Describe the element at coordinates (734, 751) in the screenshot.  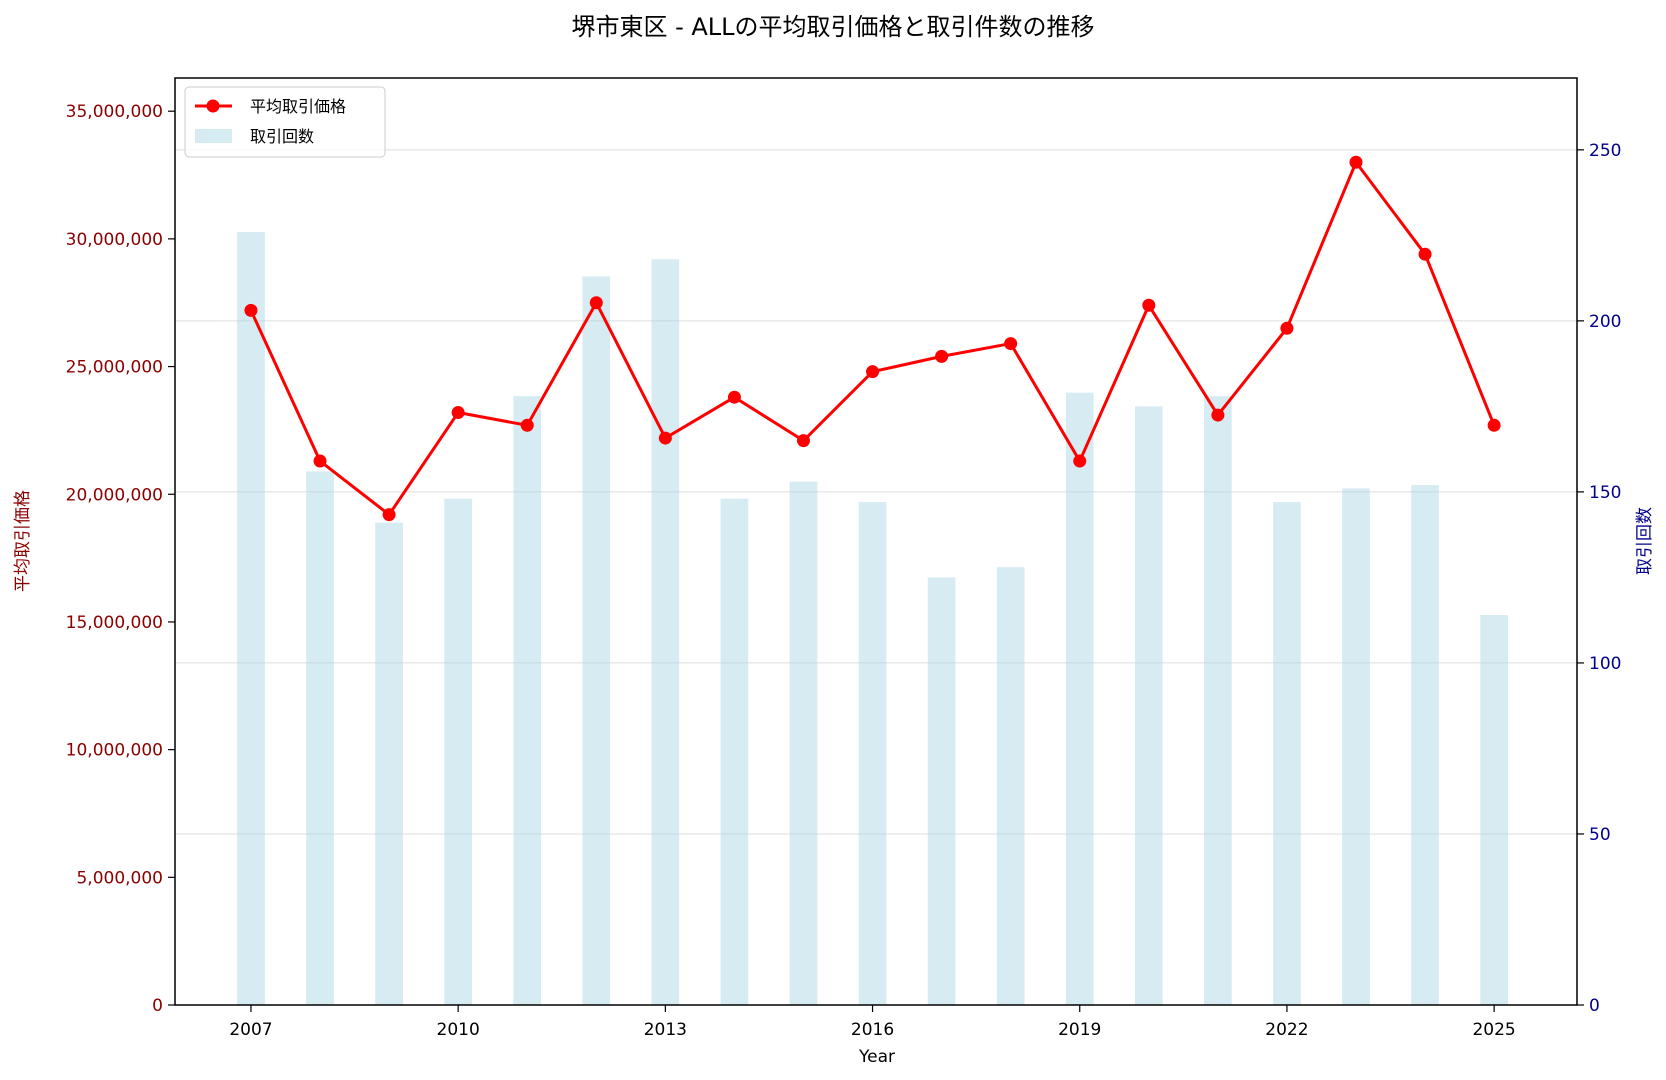
I see `bar-2014` at that location.